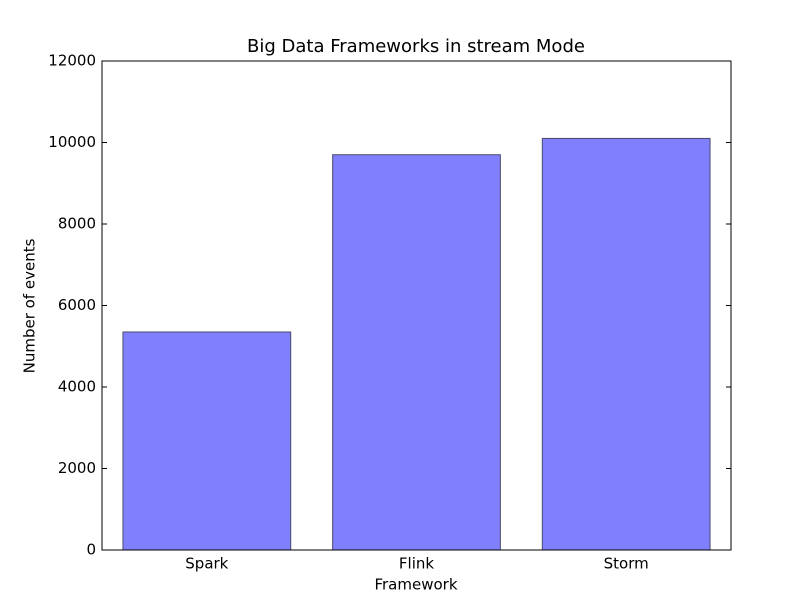  Describe the element at coordinates (416, 46) in the screenshot. I see `chart-title: Big Data Frameworks in stream Mode` at that location.